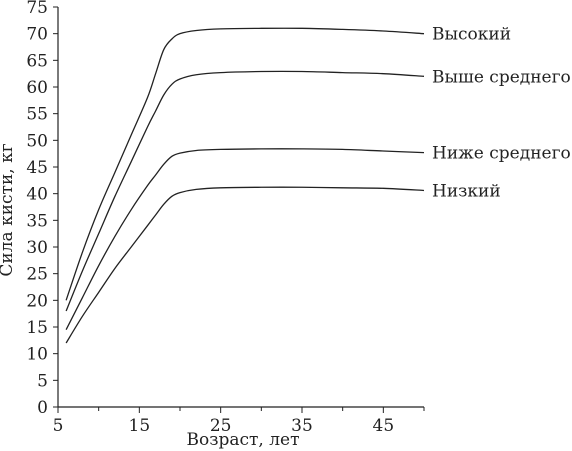 The height and width of the screenshot is (451, 572). Describe the element at coordinates (8, 209) in the screenshot. I see `y-axis-title: Сила кисти, кг` at that location.